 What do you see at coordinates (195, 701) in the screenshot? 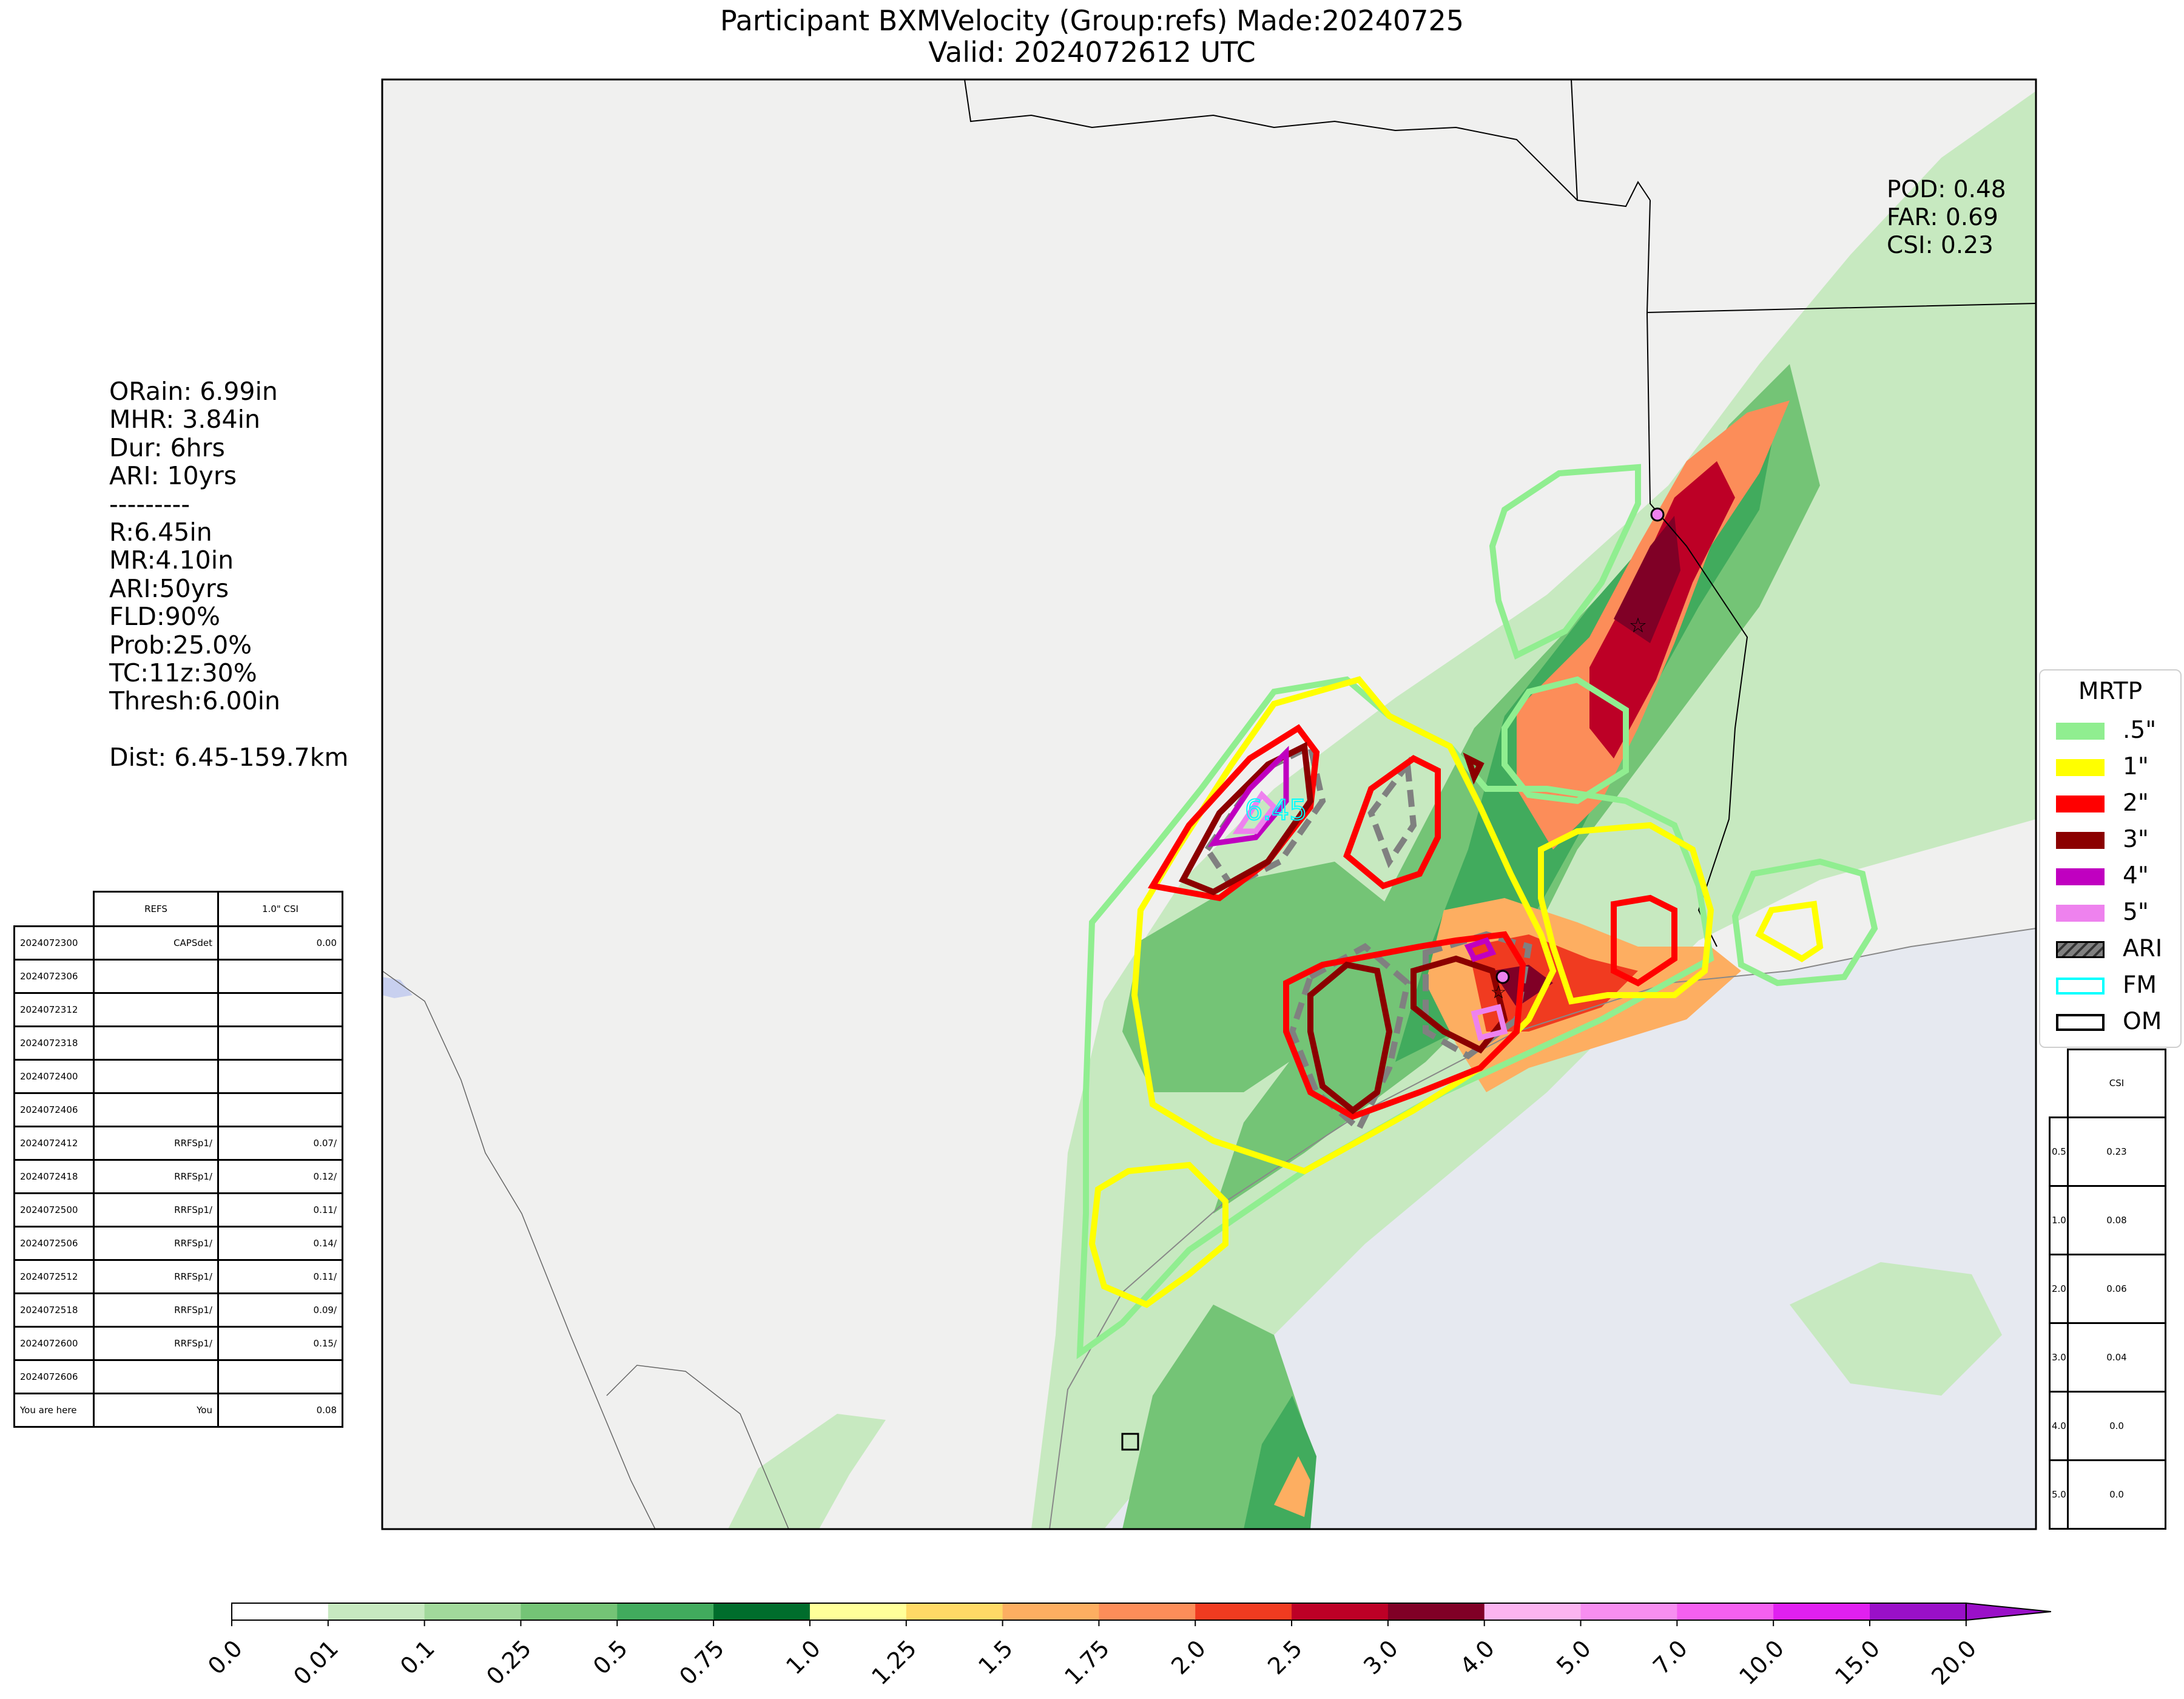
I see `stats-line: Thresh:6.00in` at bounding box center [195, 701].